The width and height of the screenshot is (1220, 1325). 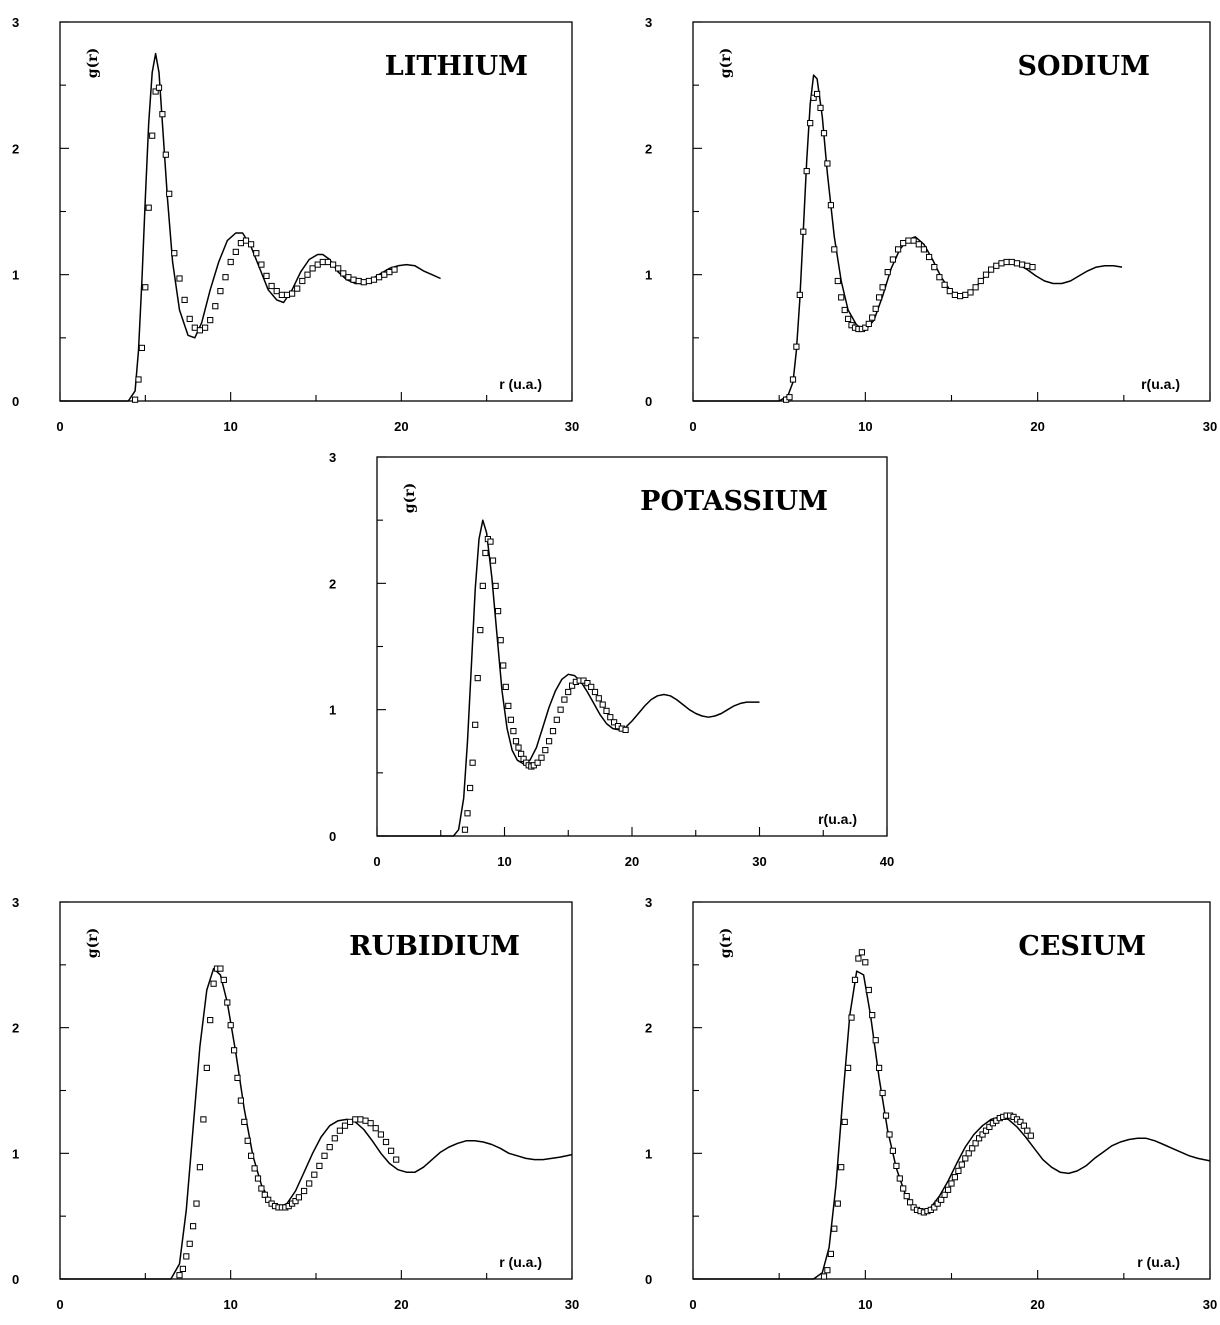 What do you see at coordinates (692, 1304) in the screenshot?
I see `x-tick-label: 0` at bounding box center [692, 1304].